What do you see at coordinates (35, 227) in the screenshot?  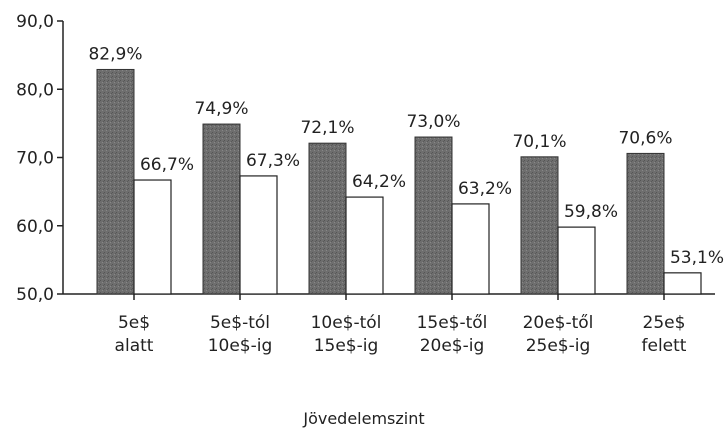 I see `y-tick-label: 60,0` at bounding box center [35, 227].